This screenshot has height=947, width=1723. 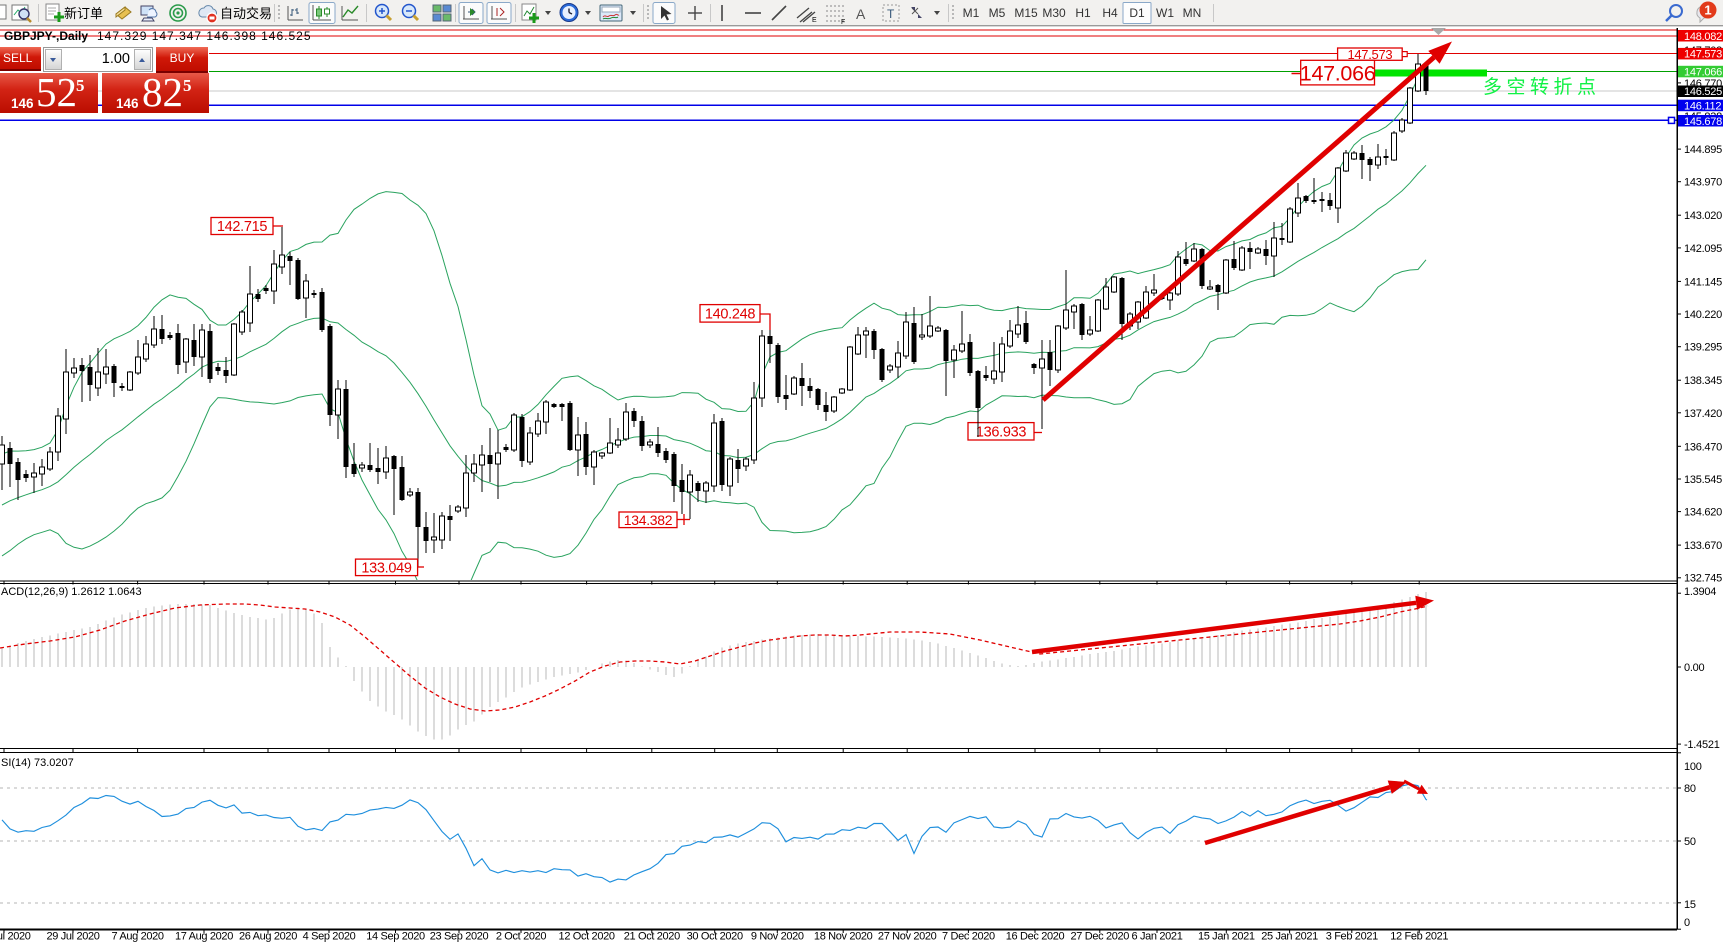 I want to click on svg-text: 23 Sep 2020, so click(x=459, y=937).